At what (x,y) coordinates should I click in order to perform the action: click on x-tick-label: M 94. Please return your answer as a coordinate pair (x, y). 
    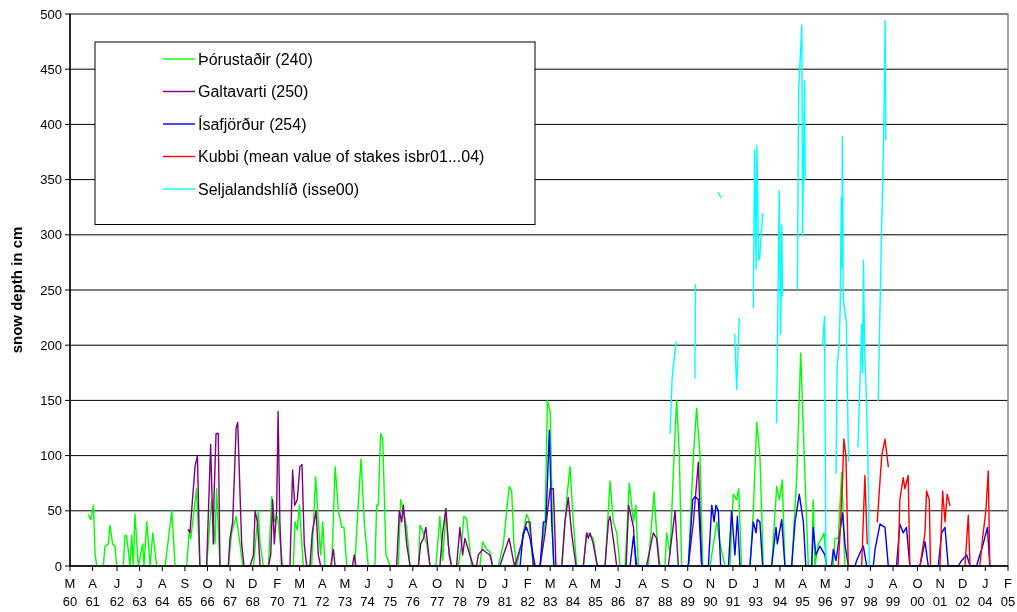
    Looking at the image, I should click on (780, 592).